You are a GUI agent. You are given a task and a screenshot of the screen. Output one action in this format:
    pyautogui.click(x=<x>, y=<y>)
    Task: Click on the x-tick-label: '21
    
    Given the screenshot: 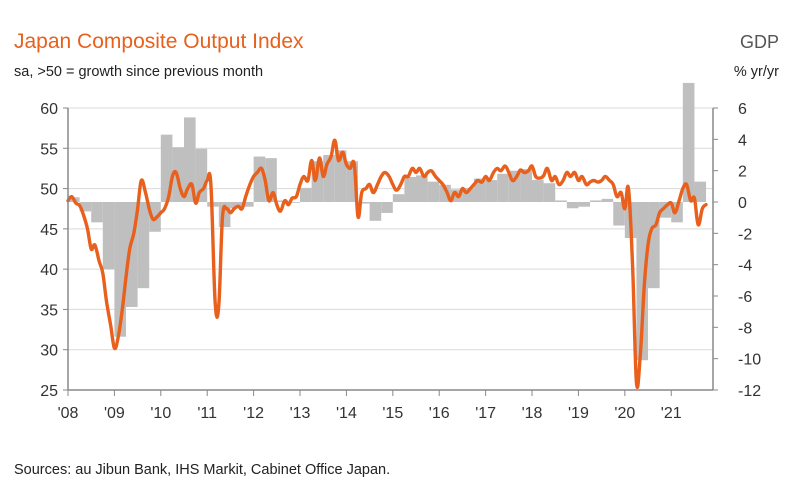 What is the action you would take?
    pyautogui.click(x=671, y=413)
    